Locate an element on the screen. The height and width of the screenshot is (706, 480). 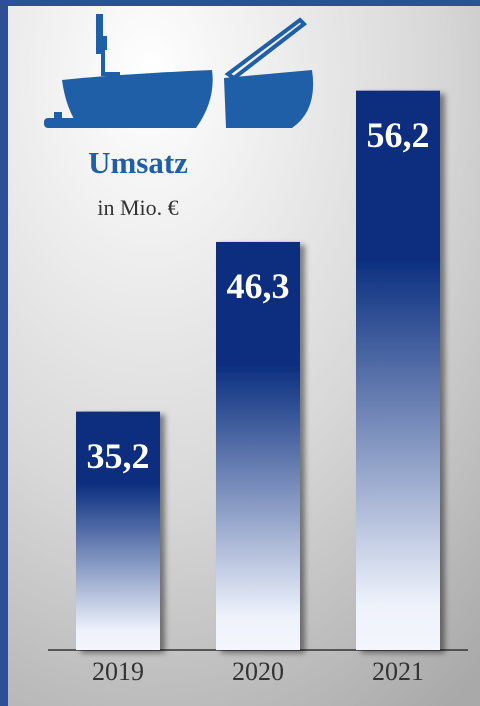
x-tick-label: 2020 is located at coordinates (258, 671).